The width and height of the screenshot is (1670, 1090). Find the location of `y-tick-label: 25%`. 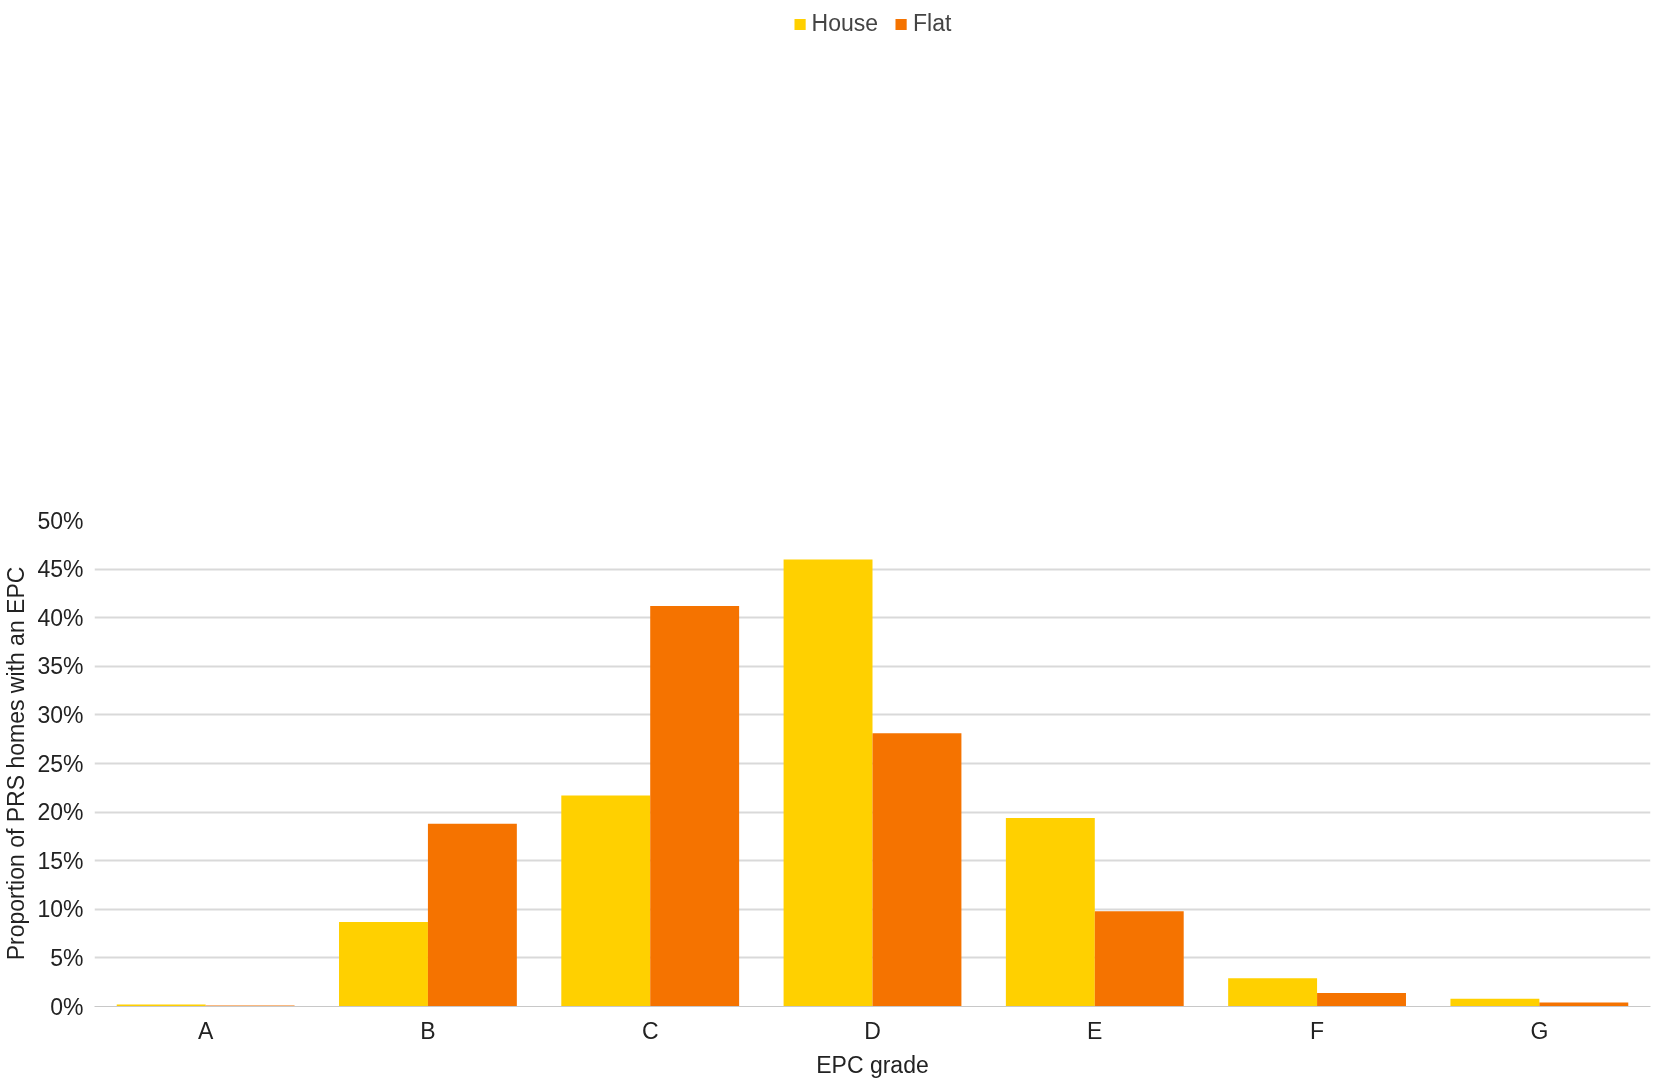

y-tick-label: 25% is located at coordinates (60, 763).